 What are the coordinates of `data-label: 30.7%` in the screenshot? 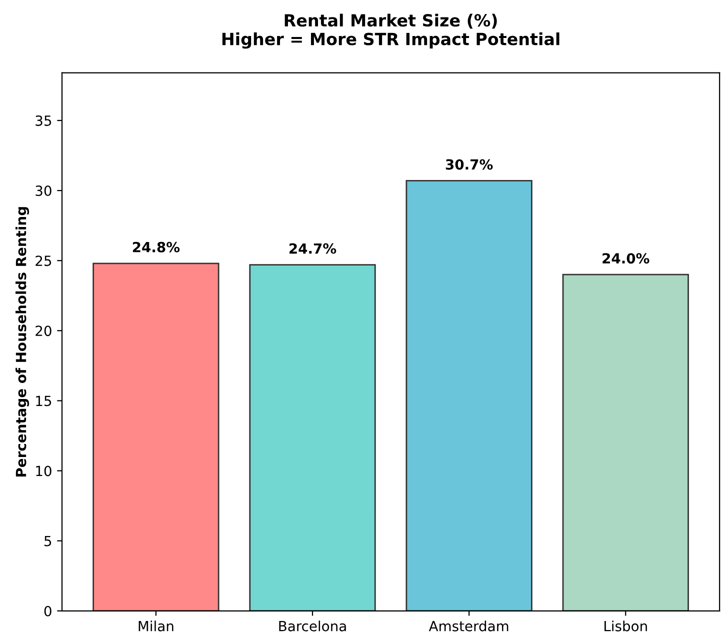 It's located at (469, 164).